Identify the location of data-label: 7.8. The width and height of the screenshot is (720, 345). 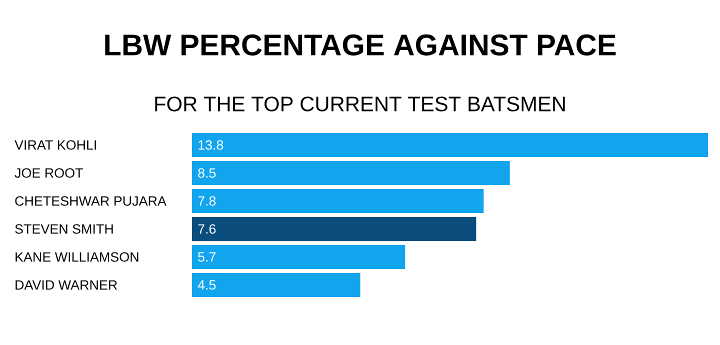
(207, 201).